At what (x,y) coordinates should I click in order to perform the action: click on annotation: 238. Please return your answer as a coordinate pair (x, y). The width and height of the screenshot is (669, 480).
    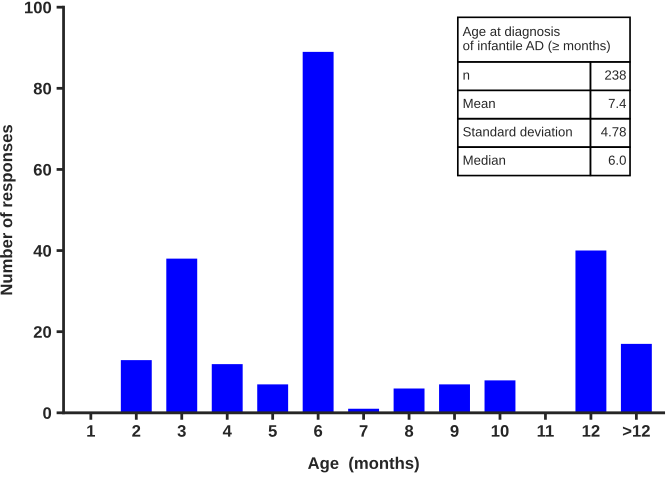
    Looking at the image, I should click on (615, 75).